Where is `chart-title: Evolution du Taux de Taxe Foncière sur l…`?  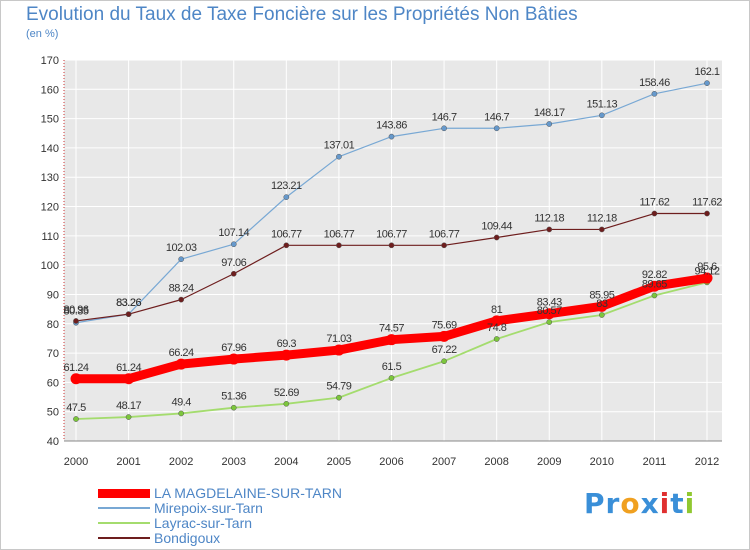 chart-title: Evolution du Taux de Taxe Foncière sur l… is located at coordinates (302, 14).